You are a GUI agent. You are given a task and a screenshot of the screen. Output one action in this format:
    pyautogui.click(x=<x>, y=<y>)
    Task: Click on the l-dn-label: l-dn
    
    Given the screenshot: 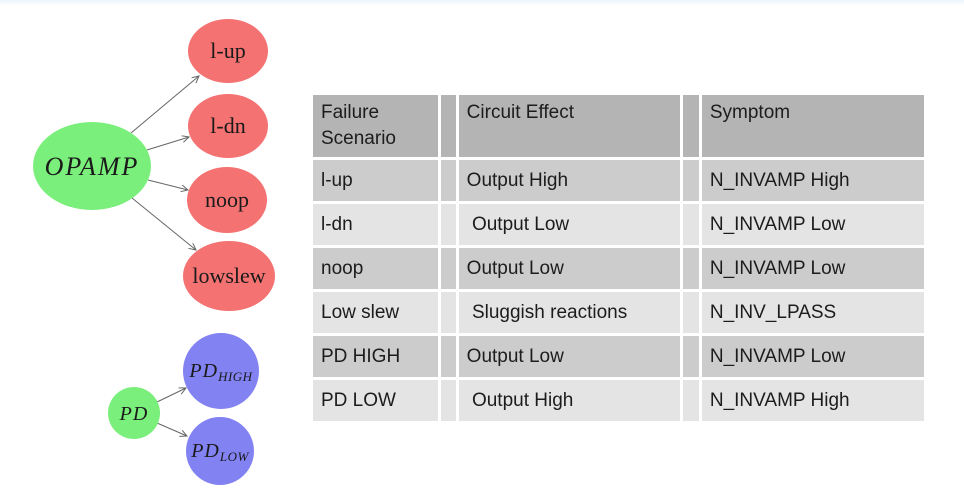 What is the action you would take?
    pyautogui.click(x=227, y=125)
    